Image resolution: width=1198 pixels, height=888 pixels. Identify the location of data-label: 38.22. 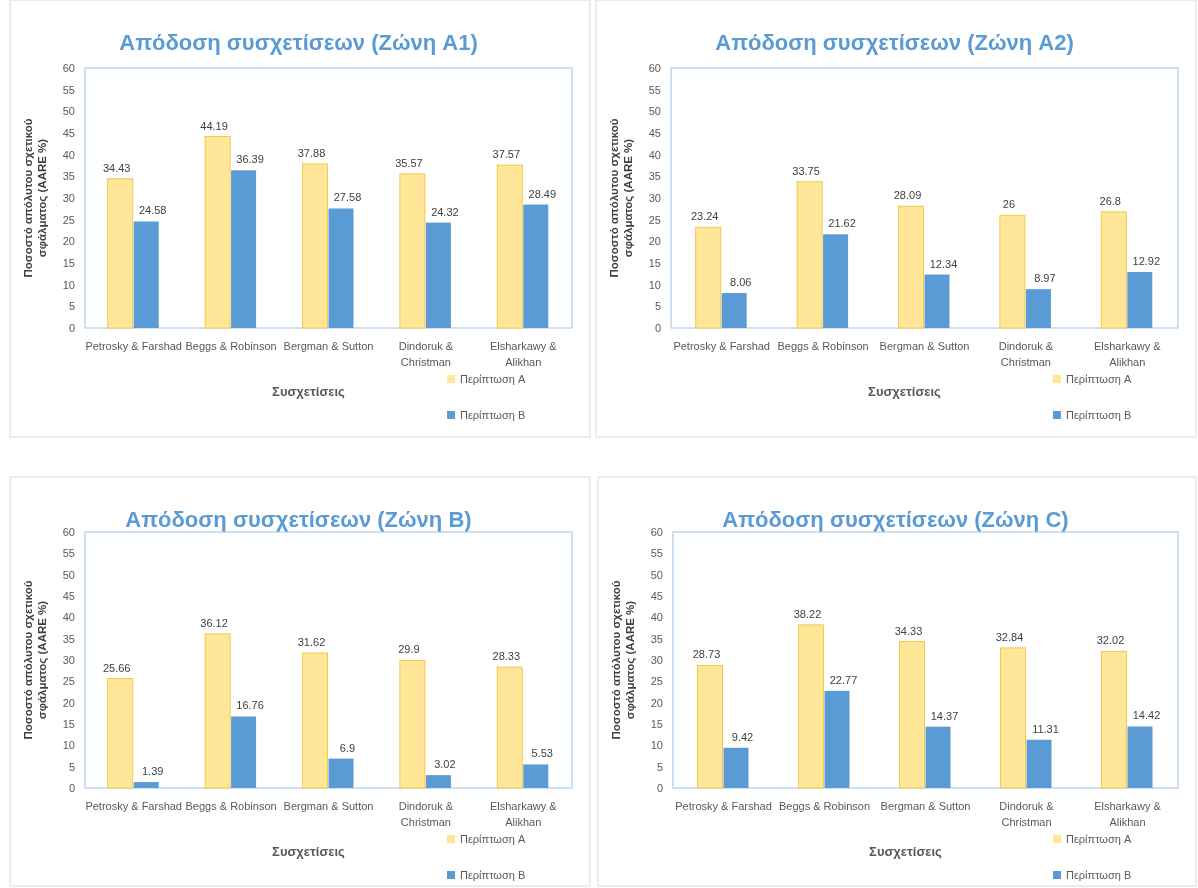
(807, 613).